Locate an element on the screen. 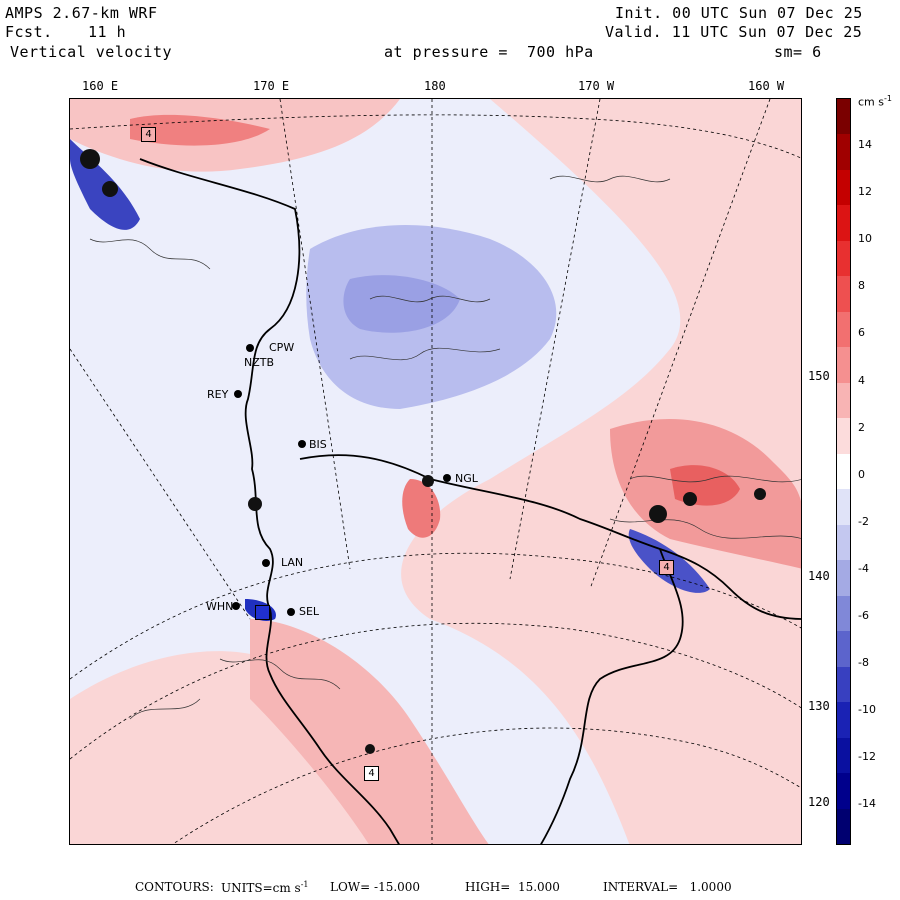 The image size is (900, 900). colorbar-tick-label: 8 is located at coordinates (861, 286).